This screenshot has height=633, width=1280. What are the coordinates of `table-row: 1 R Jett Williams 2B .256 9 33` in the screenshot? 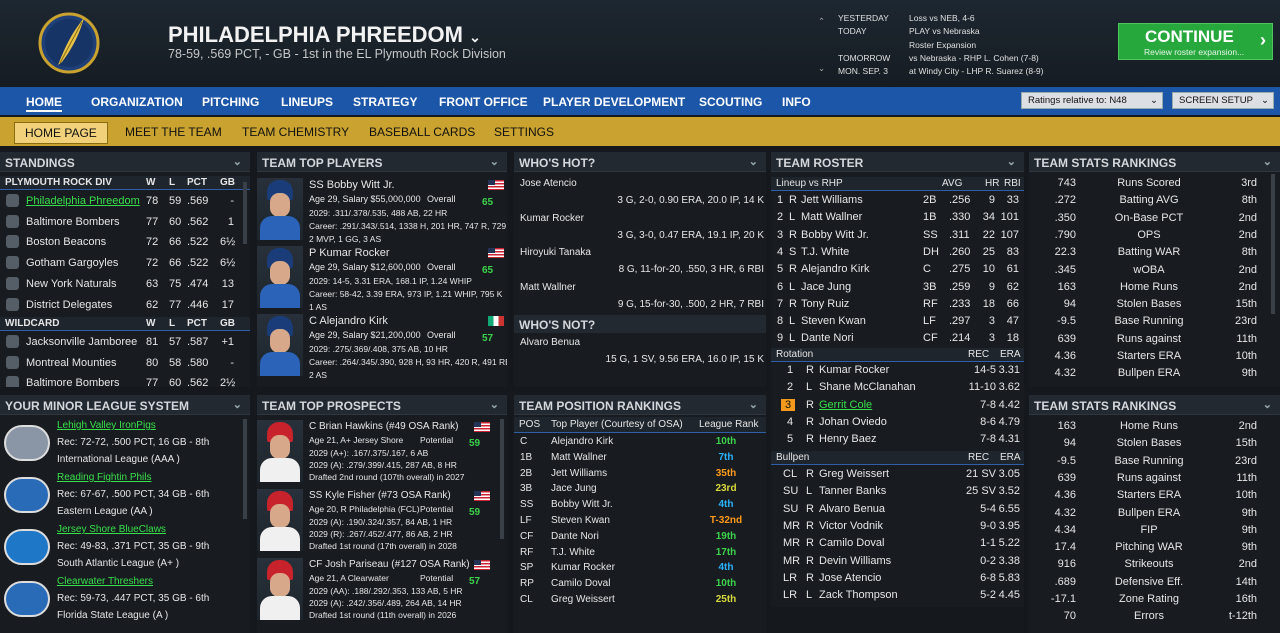 It's located at (897, 201).